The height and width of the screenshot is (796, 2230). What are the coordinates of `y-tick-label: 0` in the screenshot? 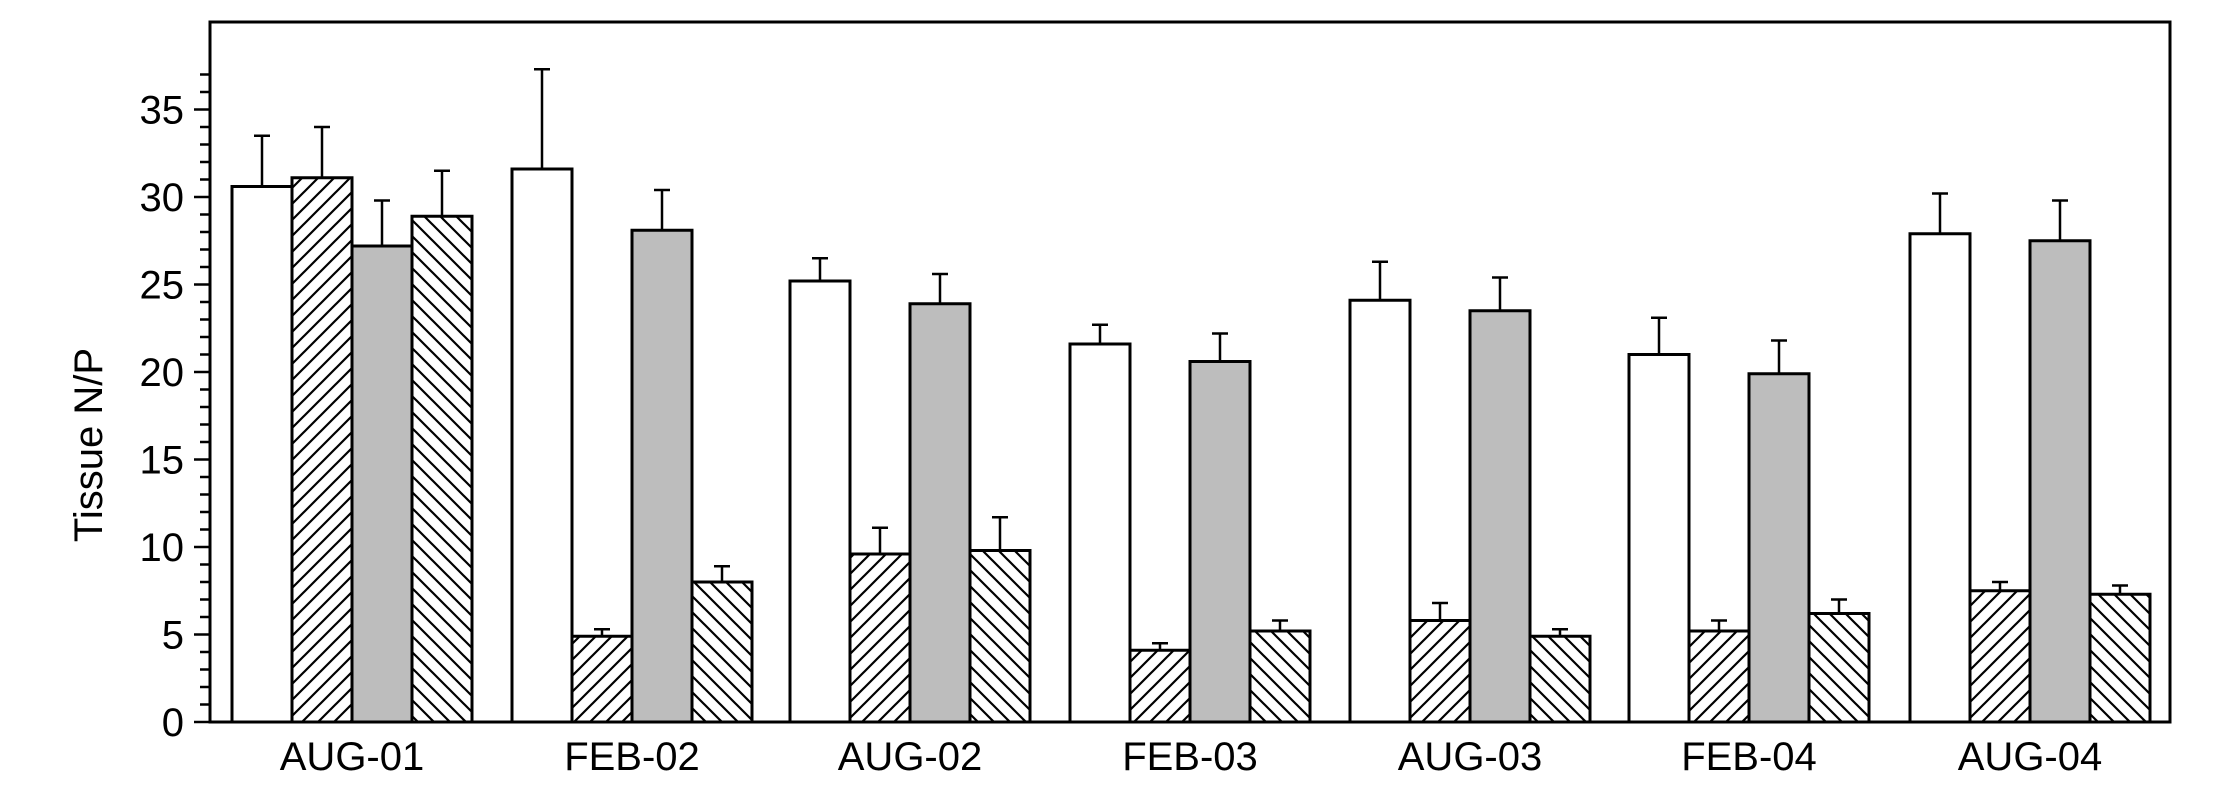 It's located at (173, 723).